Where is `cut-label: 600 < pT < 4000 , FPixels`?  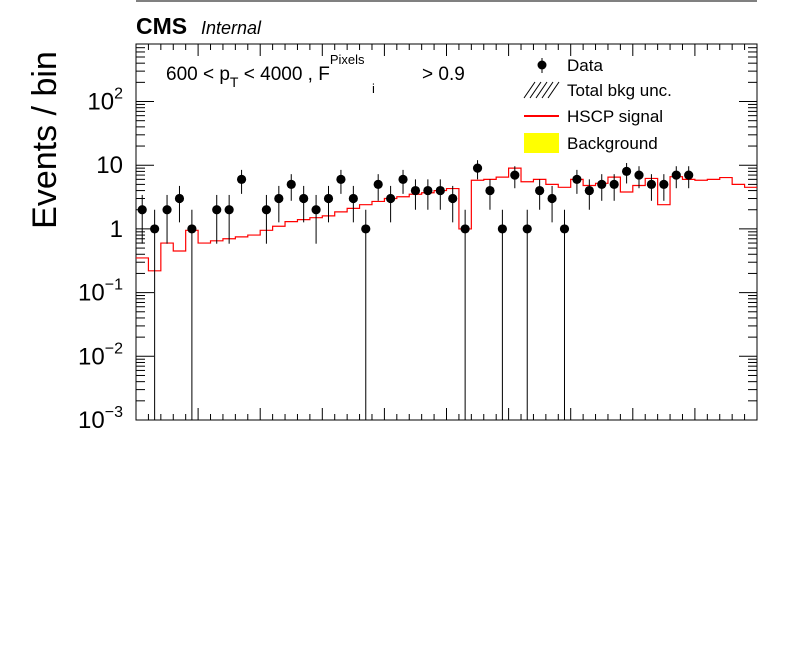 cut-label: 600 < pT < 4000 , FPixels is located at coordinates (265, 71).